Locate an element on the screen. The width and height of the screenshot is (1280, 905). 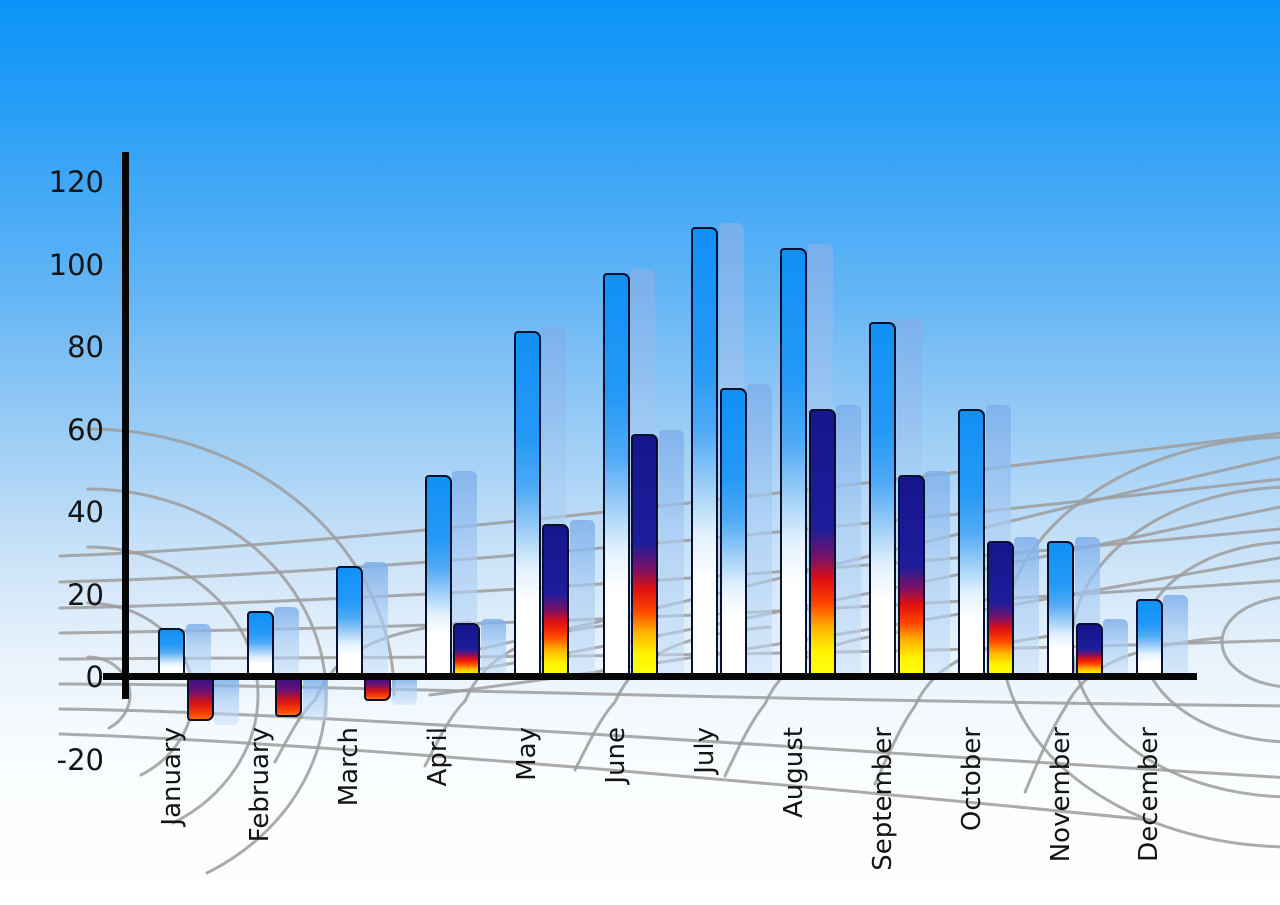
x-axis-label-may: May is located at coordinates (527, 754).